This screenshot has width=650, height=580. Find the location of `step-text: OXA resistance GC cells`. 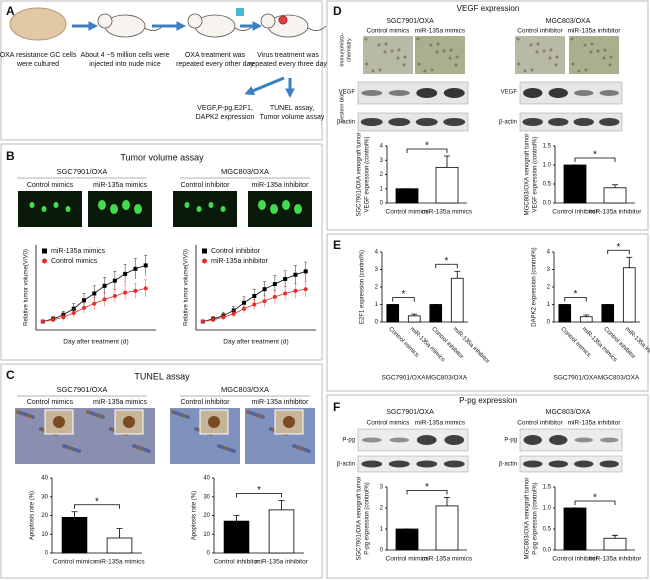

step-text: OXA resistance GC cells is located at coordinates (38, 55).